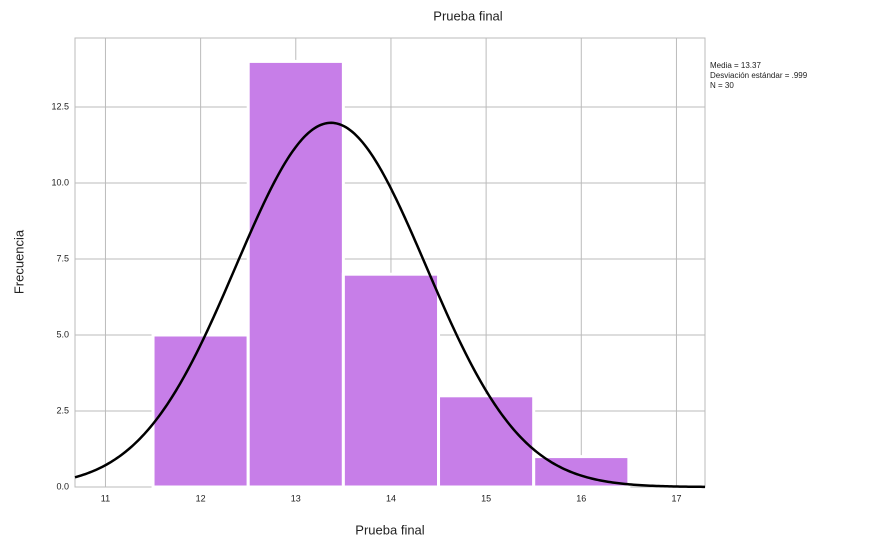  I want to click on y-tick-label: 12.5, so click(60, 106).